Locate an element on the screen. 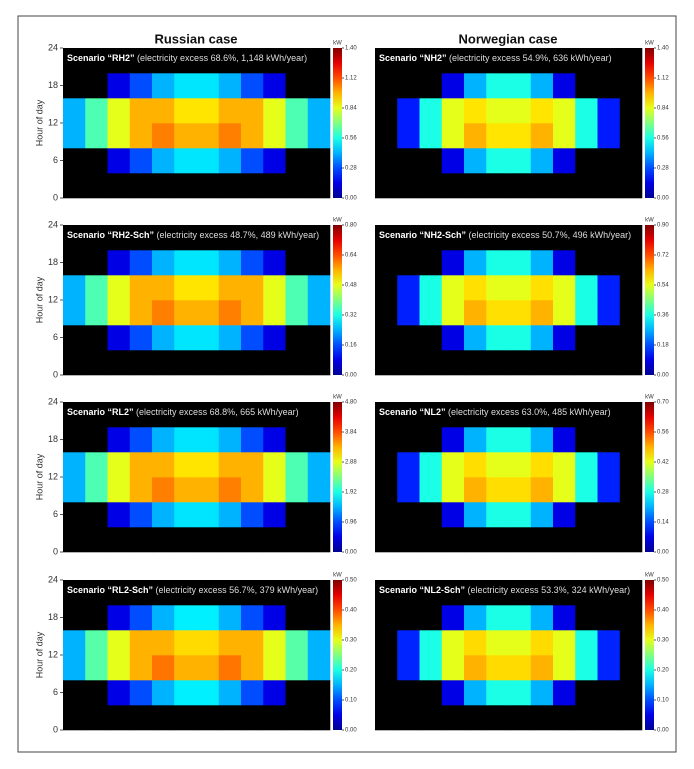 This screenshot has width=694, height=769. colorbar-tick-label: 0.00 is located at coordinates (351, 199).